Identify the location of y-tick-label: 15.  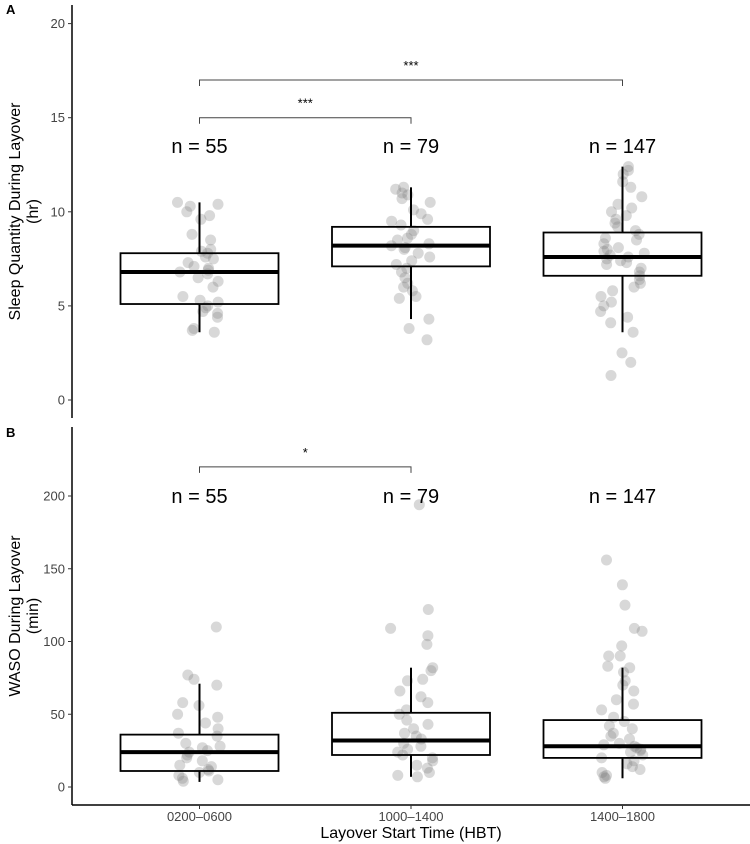
(58, 117).